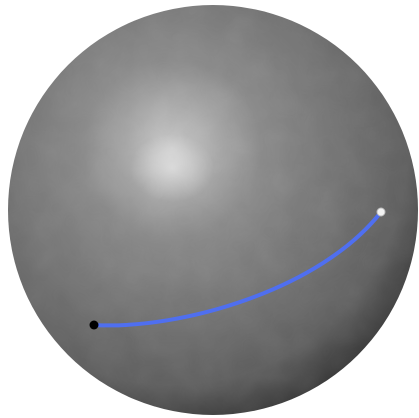 The height and width of the screenshot is (418, 419). What do you see at coordinates (172, 168) in the screenshot?
I see `sphere-highlight` at bounding box center [172, 168].